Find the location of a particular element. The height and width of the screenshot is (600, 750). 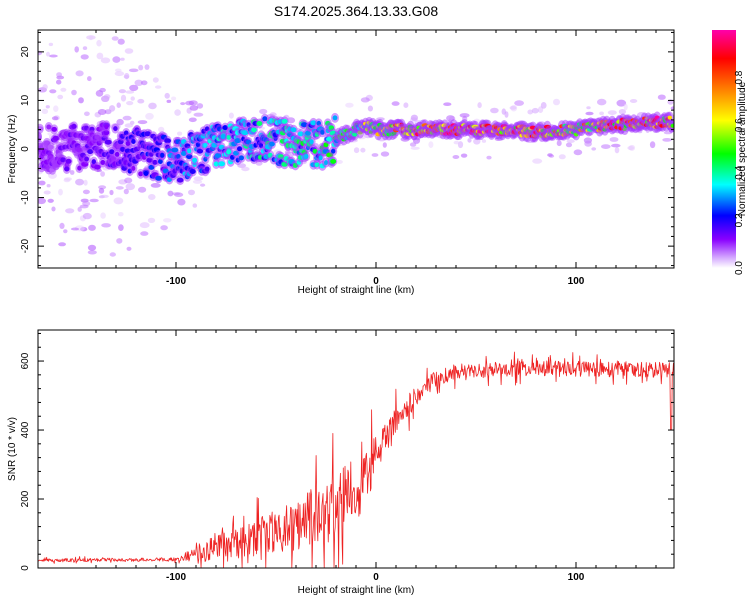

y-tick-label: 200 is located at coordinates (25, 498).